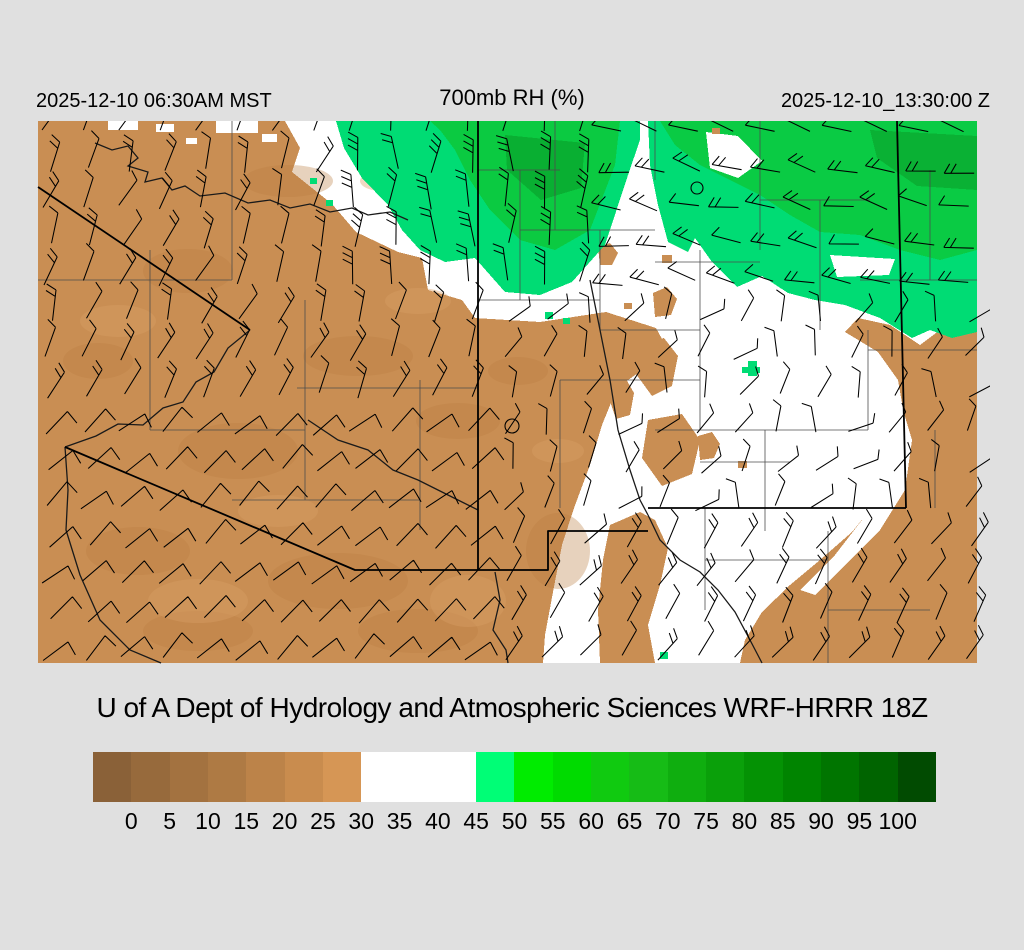 Image resolution: width=1024 pixels, height=950 pixels. I want to click on valid-time-local: 2025-12-10 06:30AM MST, so click(154, 101).